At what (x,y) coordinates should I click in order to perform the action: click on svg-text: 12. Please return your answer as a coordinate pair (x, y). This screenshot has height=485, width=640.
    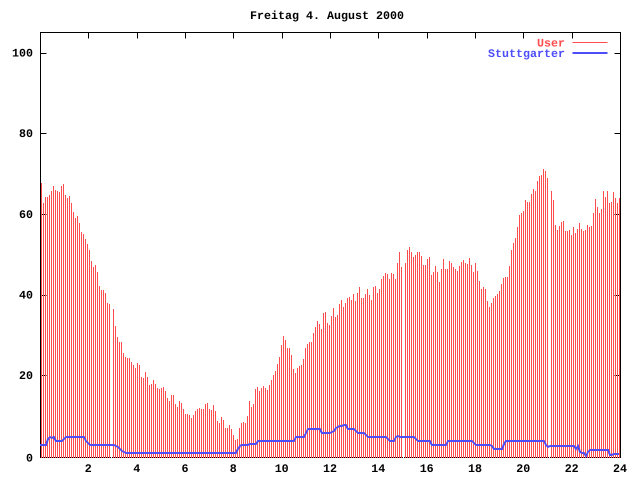
    Looking at the image, I should click on (330, 469).